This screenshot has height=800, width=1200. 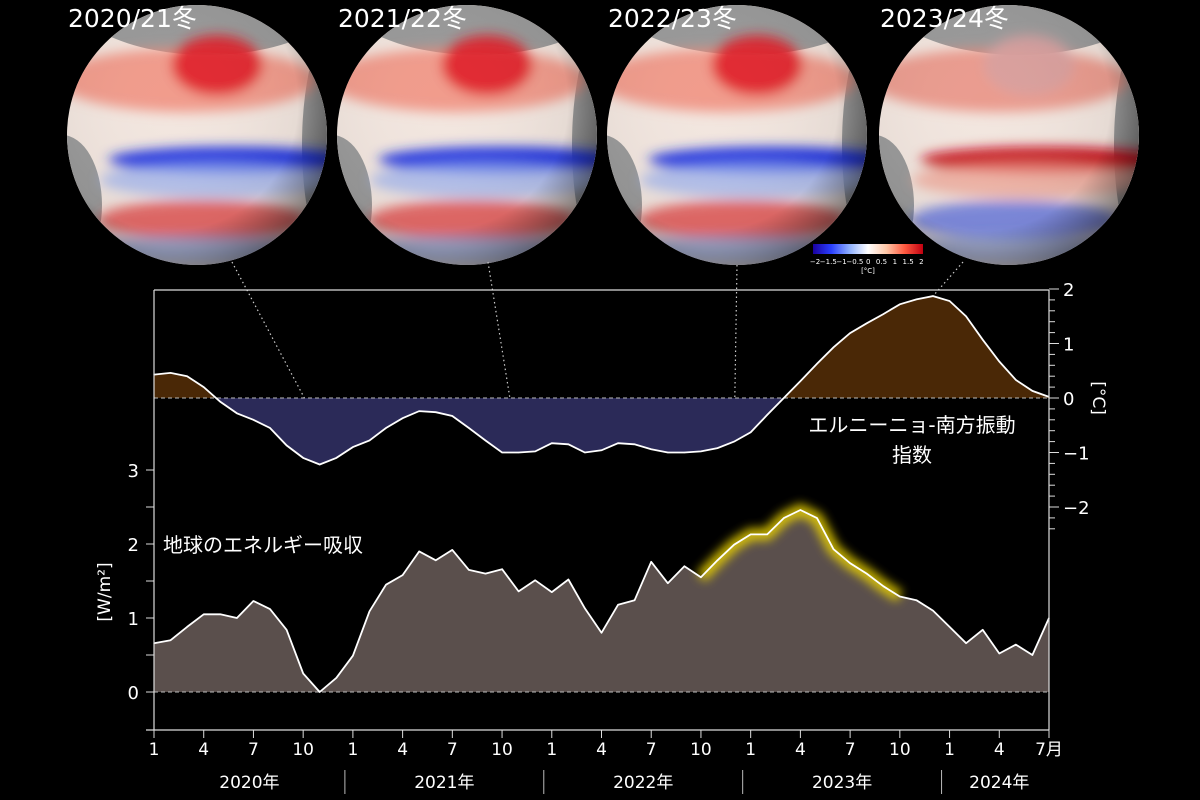 I want to click on globe-2: 2021/22冬, so click(x=467, y=134).